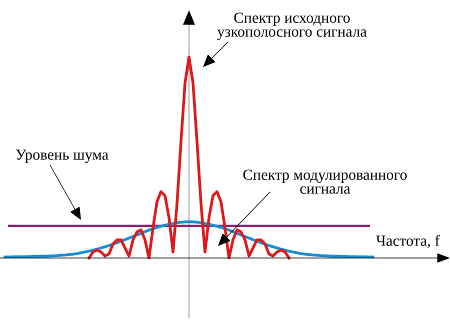 The image size is (450, 325). What do you see at coordinates (408, 241) in the screenshot?
I see `x-axis-title: Частота, f` at bounding box center [408, 241].